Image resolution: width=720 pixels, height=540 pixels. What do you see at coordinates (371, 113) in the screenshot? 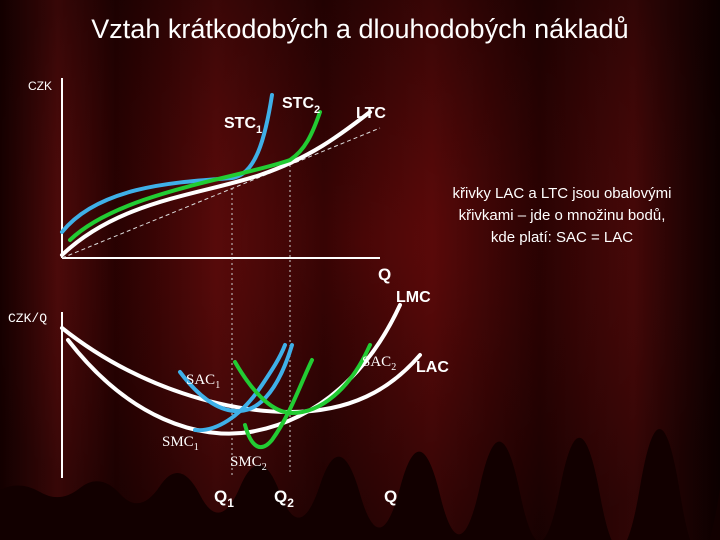
I see `ltc-label: LTC` at bounding box center [371, 113].